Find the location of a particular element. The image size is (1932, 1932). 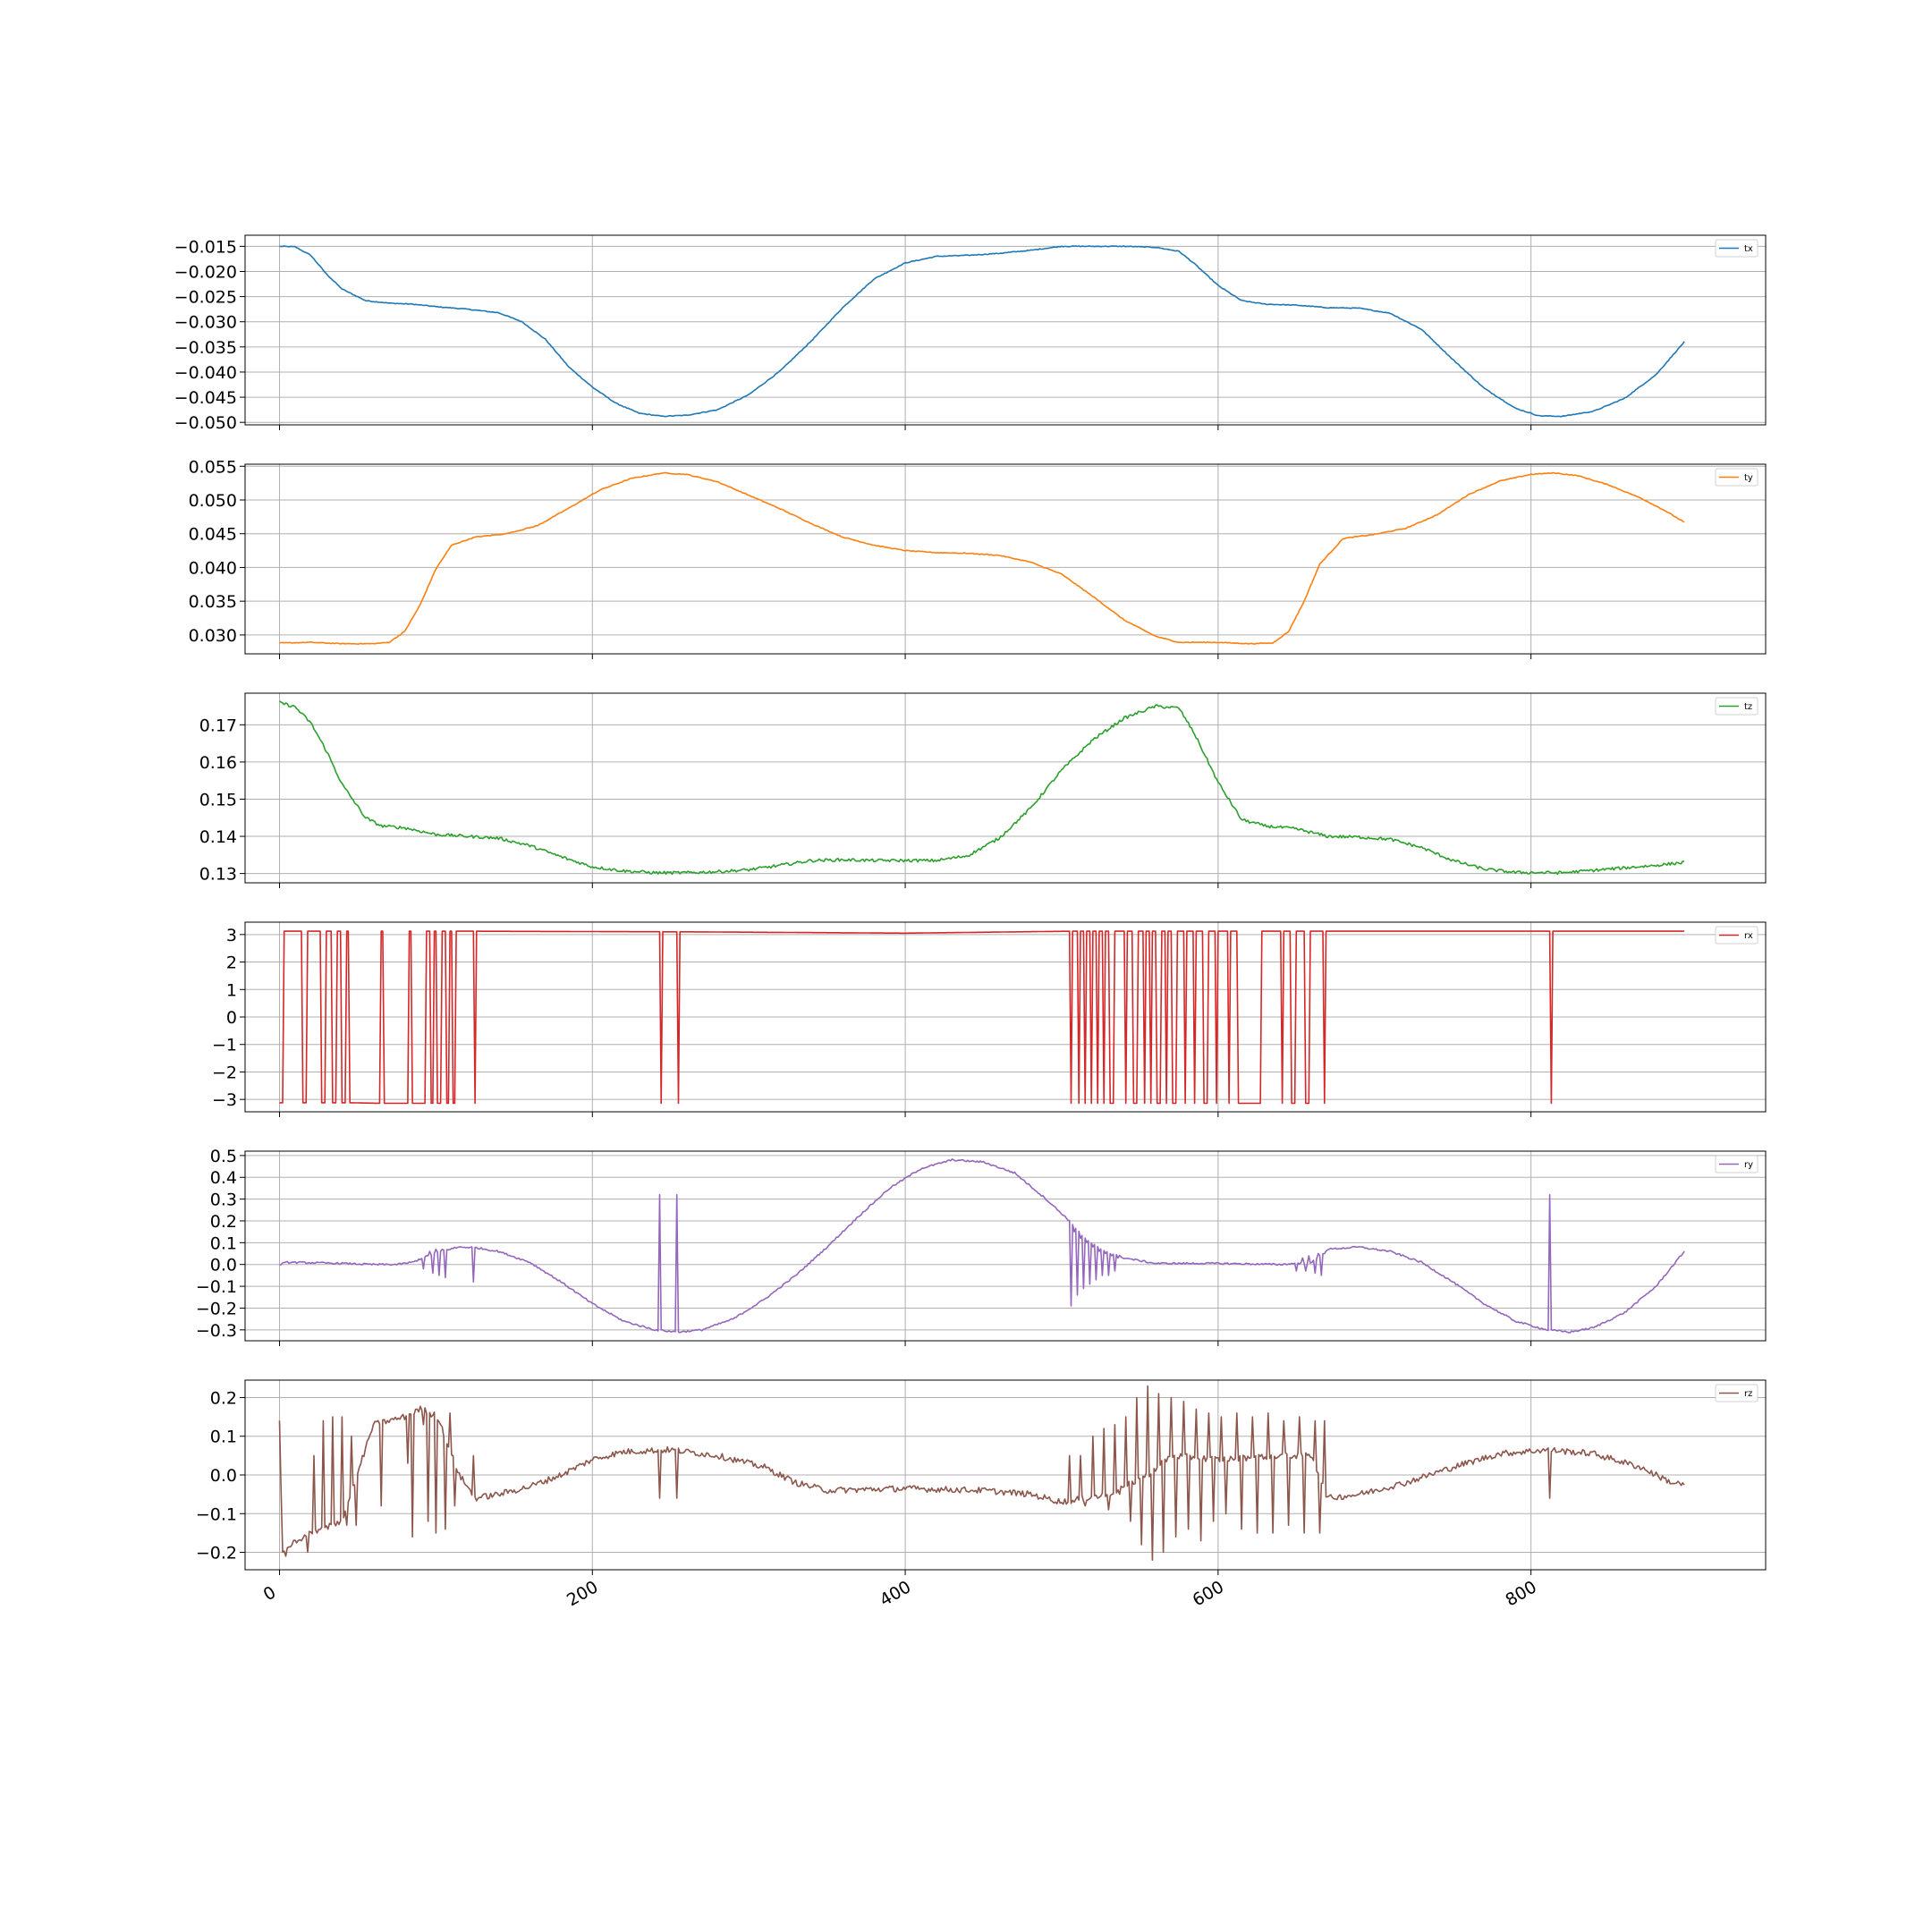

y-tick-label: 0.13 is located at coordinates (218, 875).